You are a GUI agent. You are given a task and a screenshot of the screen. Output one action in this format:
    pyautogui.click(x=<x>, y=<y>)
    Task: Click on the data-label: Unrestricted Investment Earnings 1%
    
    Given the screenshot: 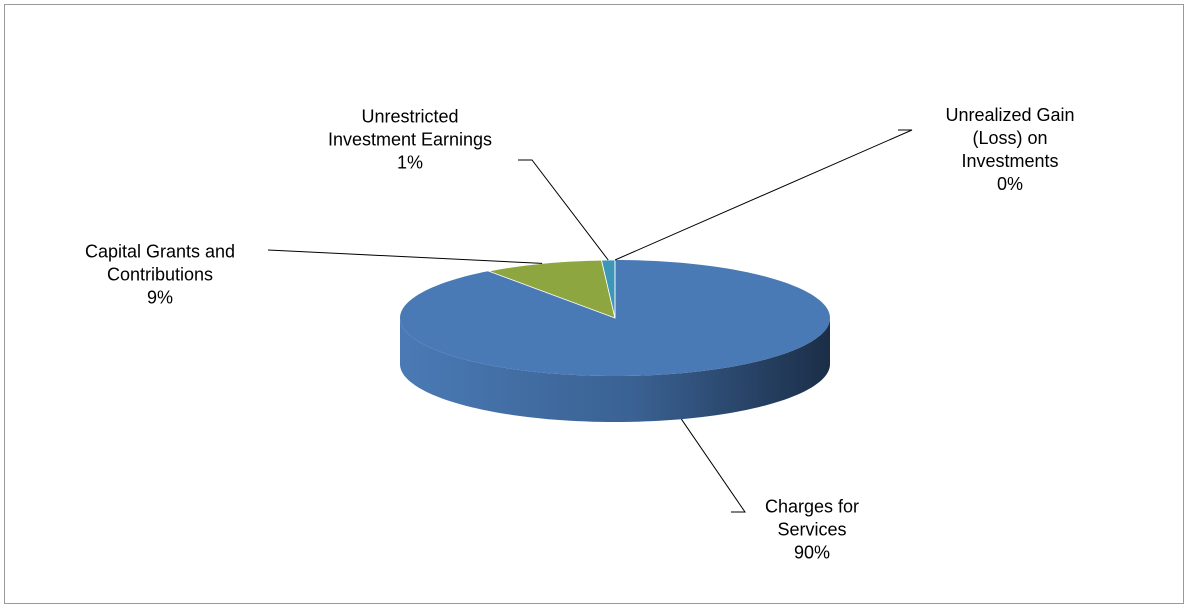 What is the action you would take?
    pyautogui.click(x=410, y=140)
    